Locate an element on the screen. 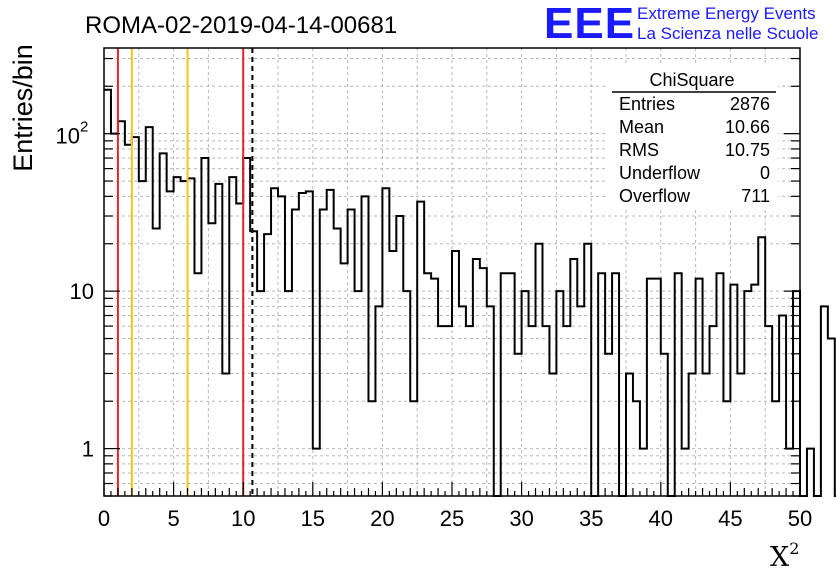 This screenshot has height=572, width=836. stats-value-overflow: 711 is located at coordinates (755, 196).